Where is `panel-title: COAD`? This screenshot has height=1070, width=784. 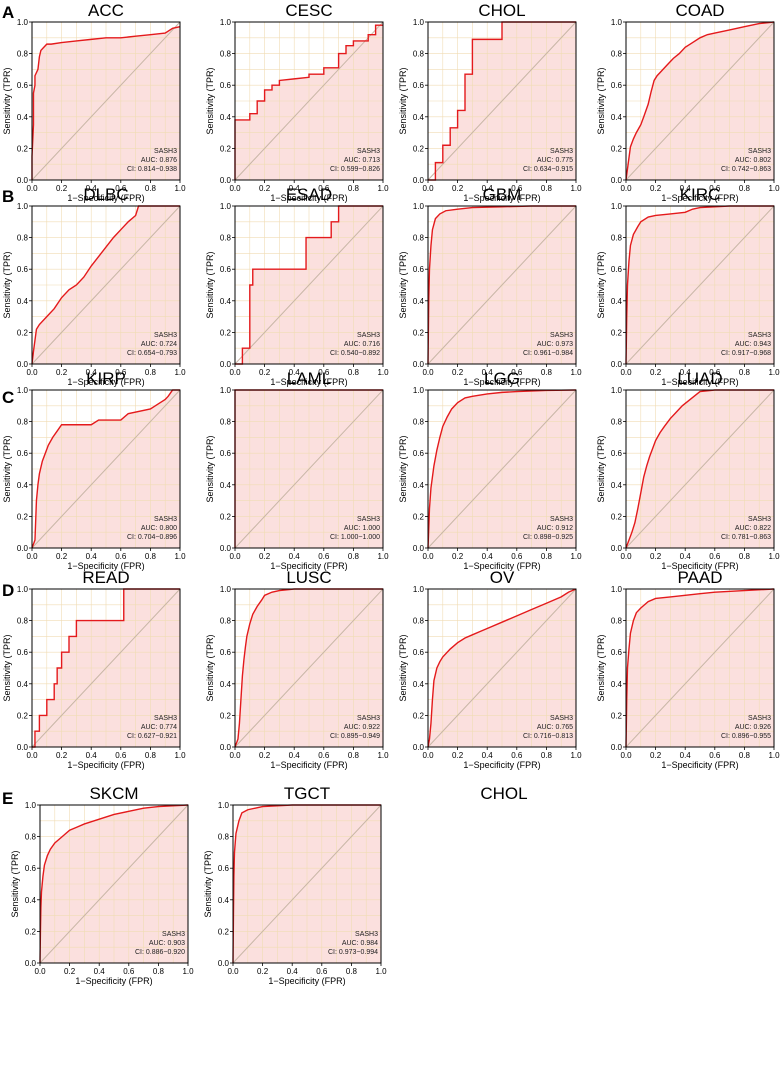
panel-title: COAD is located at coordinates (699, 10).